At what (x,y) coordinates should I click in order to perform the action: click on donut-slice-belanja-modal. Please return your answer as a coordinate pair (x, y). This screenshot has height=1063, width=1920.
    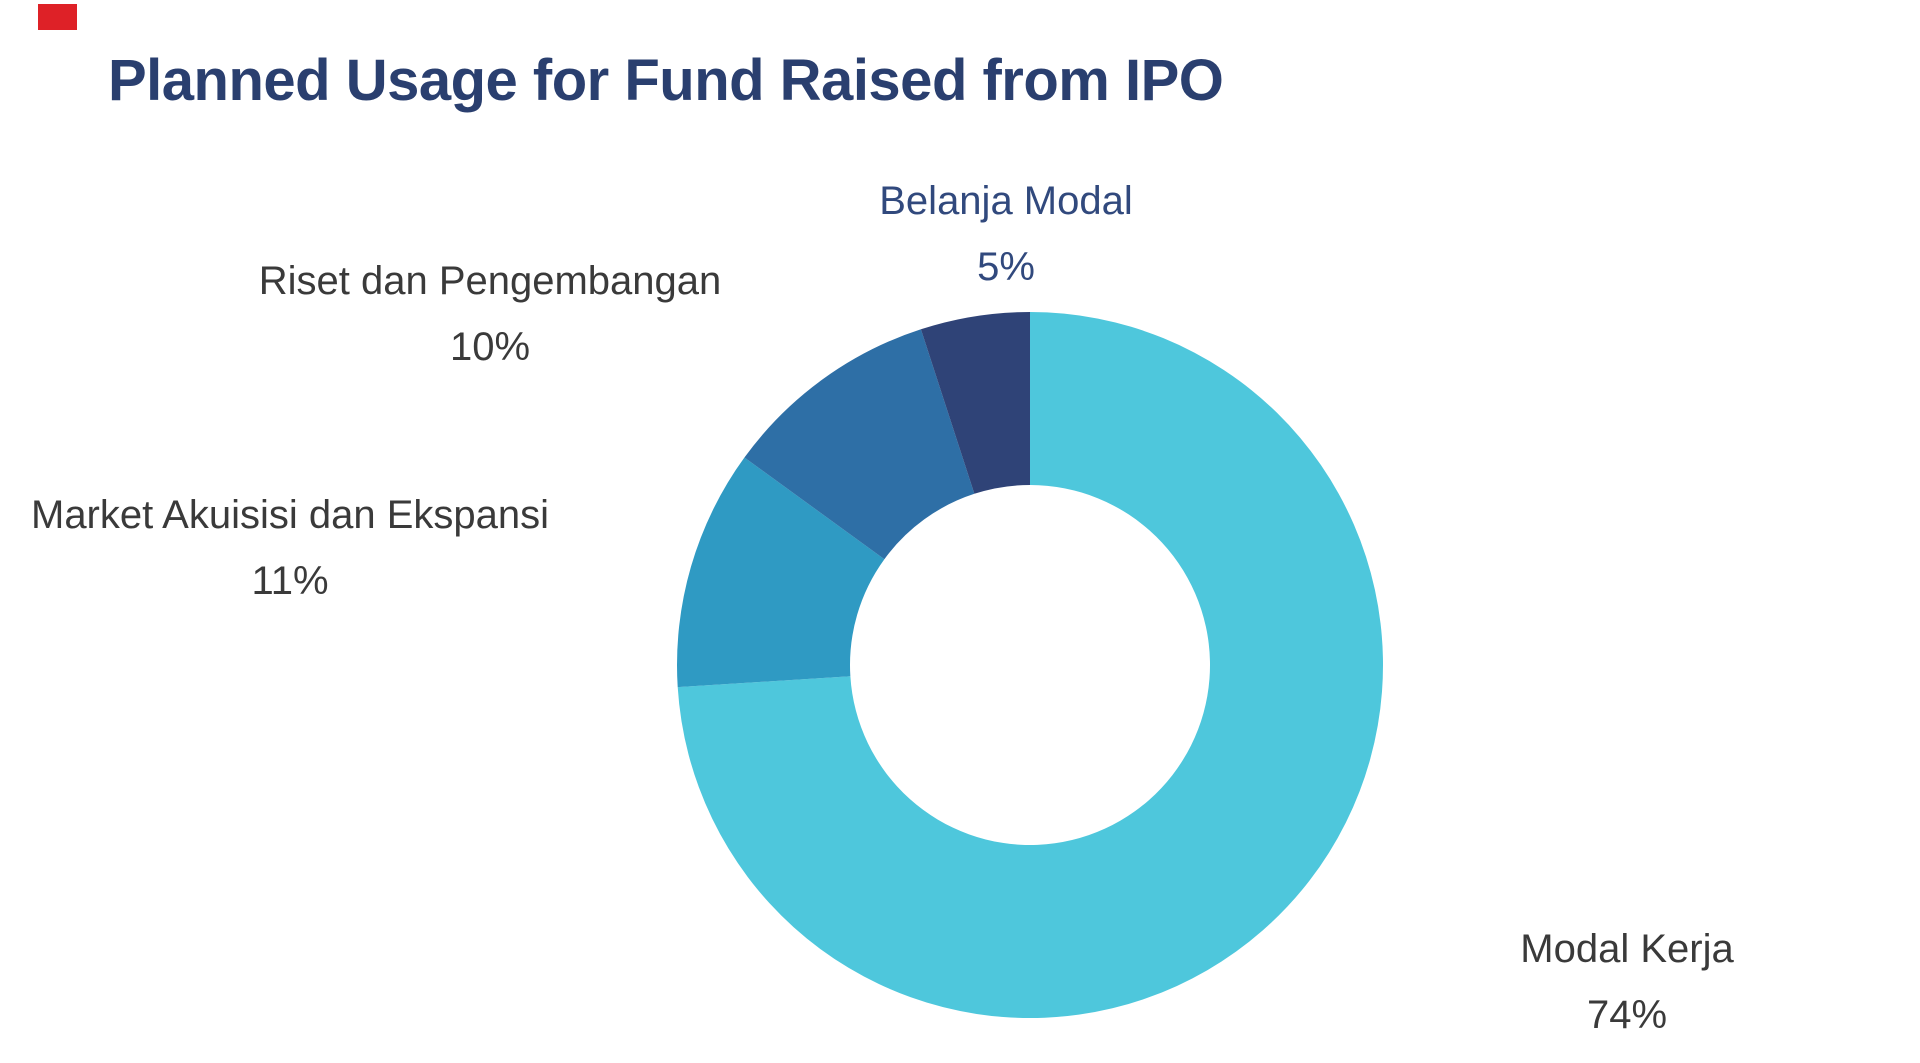
    Looking at the image, I should click on (975, 403).